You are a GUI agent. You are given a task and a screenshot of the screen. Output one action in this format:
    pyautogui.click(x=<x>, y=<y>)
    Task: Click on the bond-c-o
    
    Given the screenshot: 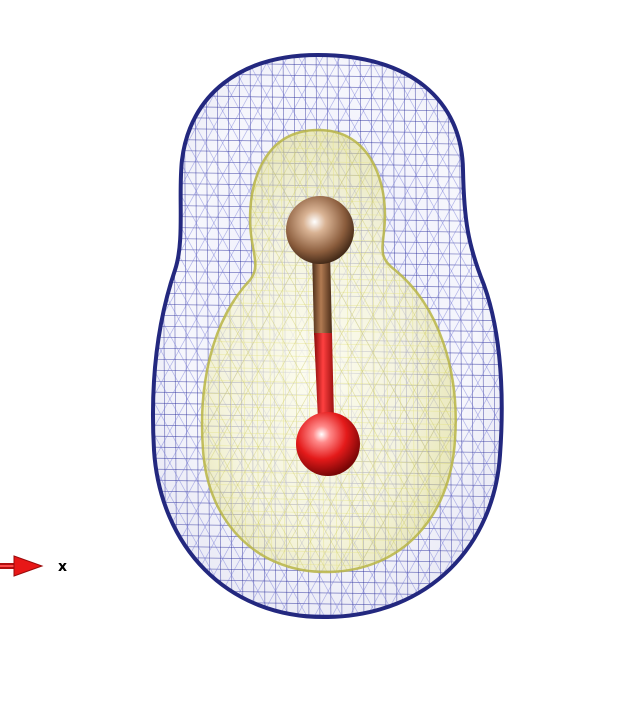 What is the action you would take?
    pyautogui.click(x=323, y=335)
    